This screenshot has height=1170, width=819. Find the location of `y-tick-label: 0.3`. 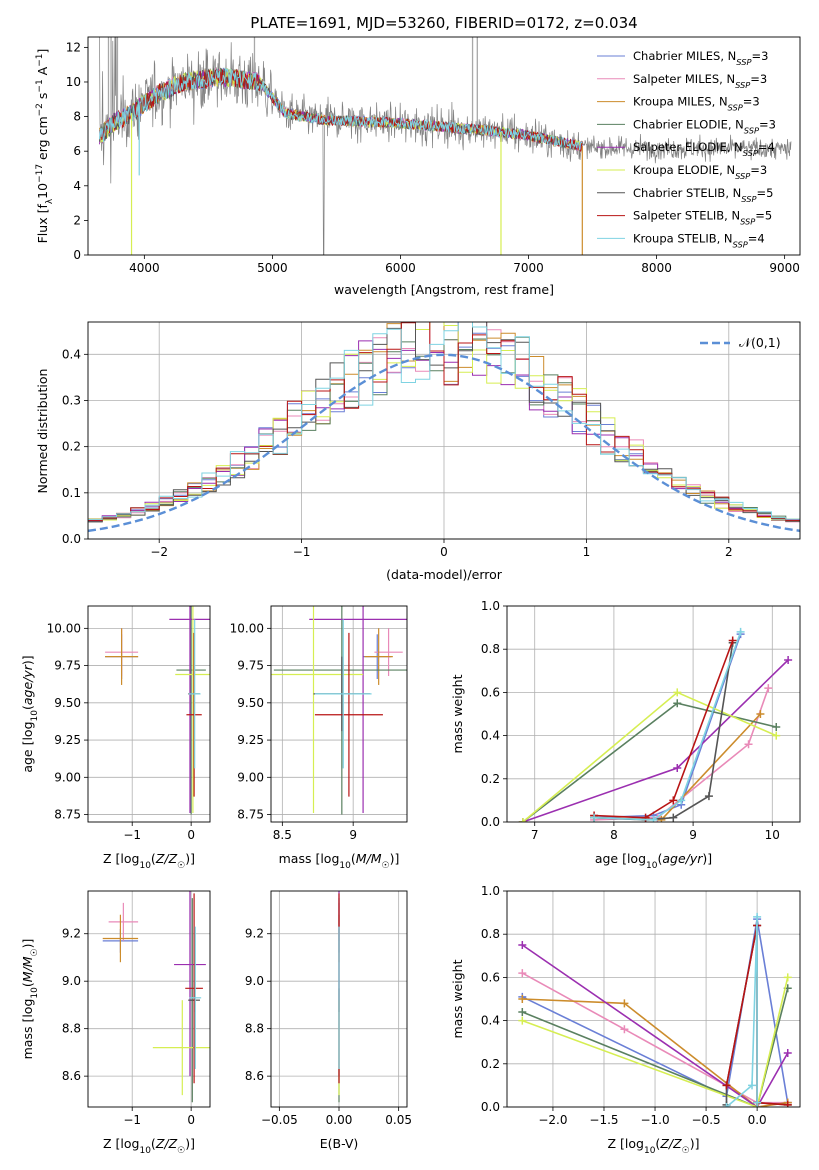

y-tick-label: 0.3 is located at coordinates (71, 400).